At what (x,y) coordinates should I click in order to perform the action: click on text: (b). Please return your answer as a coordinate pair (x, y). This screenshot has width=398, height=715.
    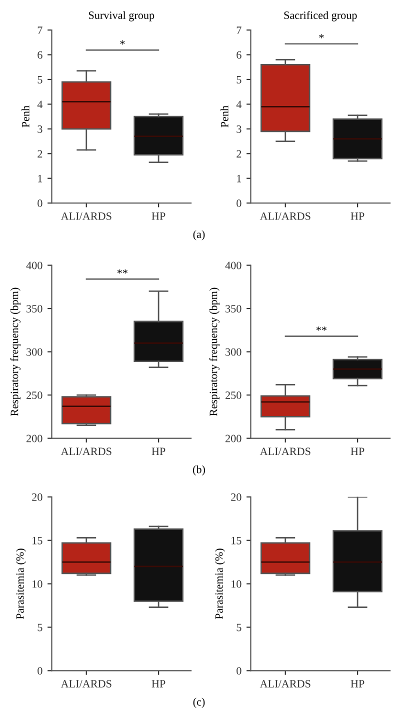
    Looking at the image, I should click on (199, 470).